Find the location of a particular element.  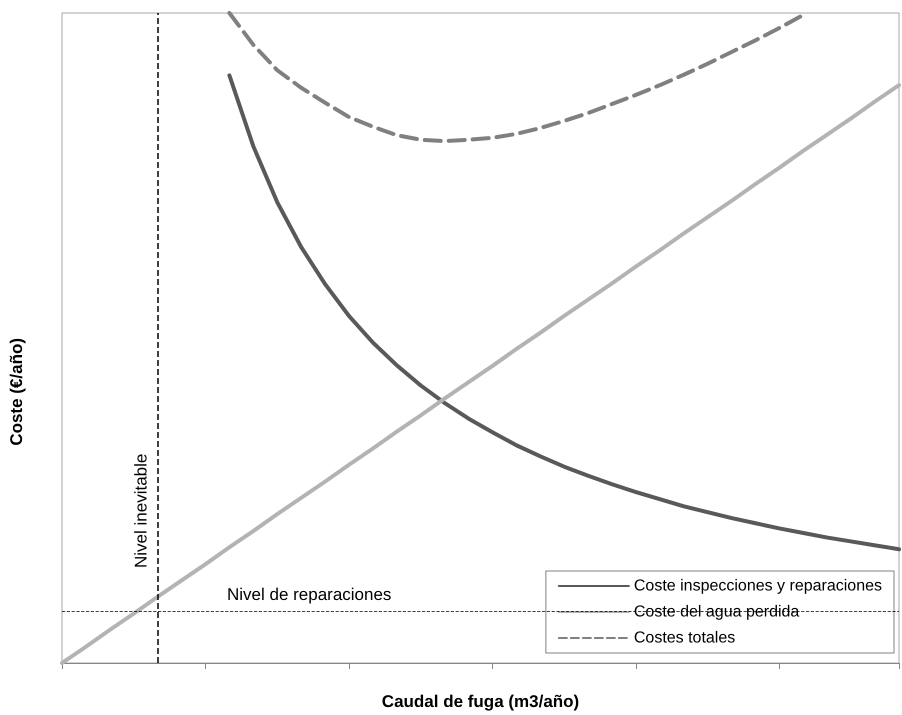

legend-label: Coste inspecciones y reparaciones is located at coordinates (758, 586).